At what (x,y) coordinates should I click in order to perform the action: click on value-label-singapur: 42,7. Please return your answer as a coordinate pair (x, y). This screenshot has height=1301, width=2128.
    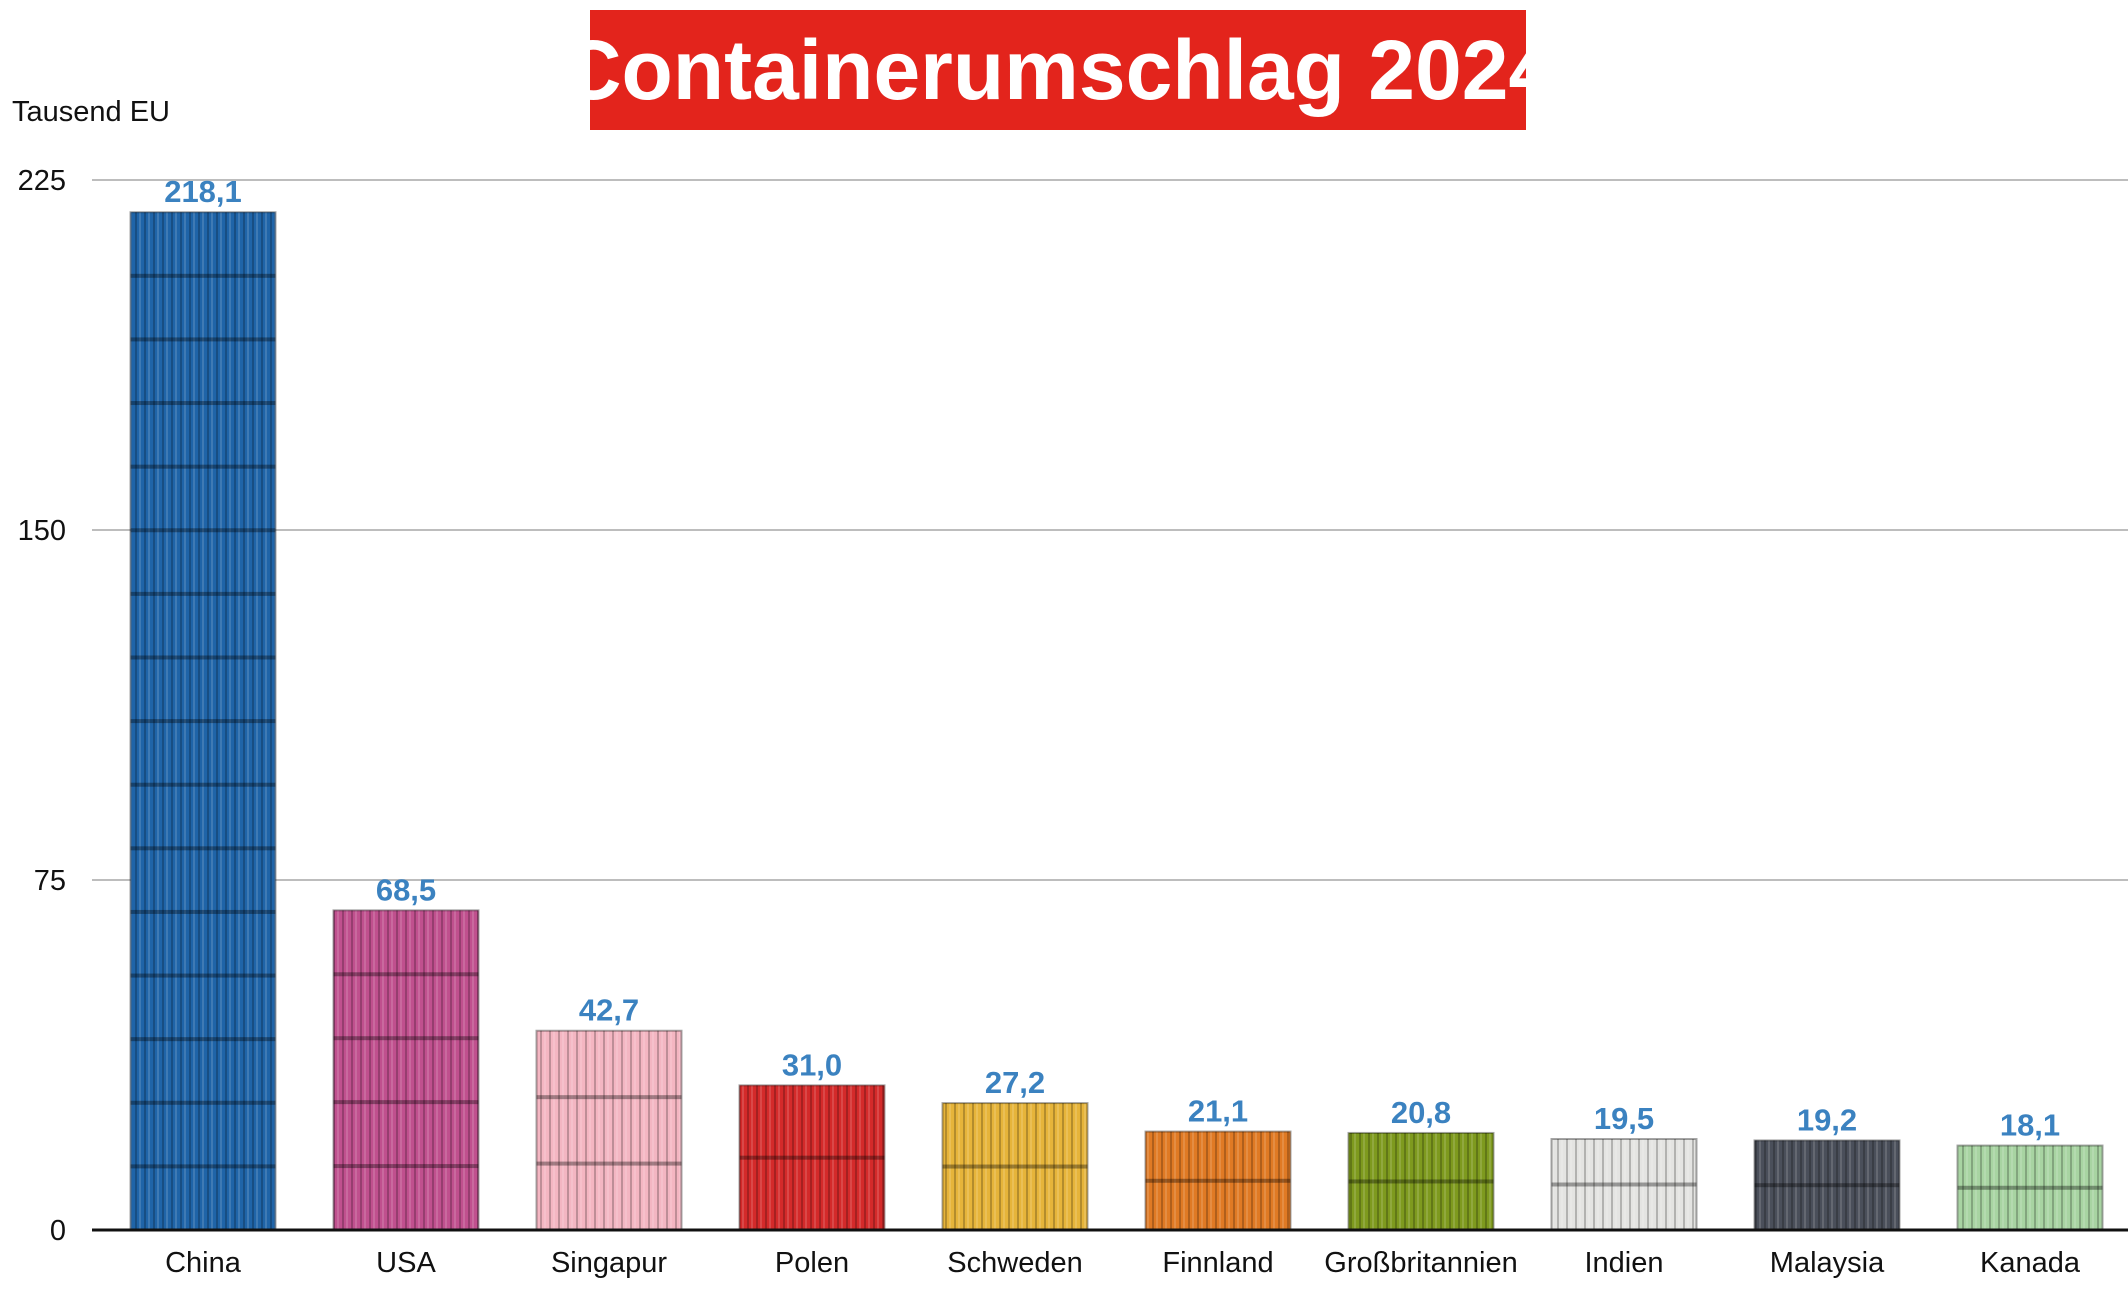
    Looking at the image, I should click on (609, 1010).